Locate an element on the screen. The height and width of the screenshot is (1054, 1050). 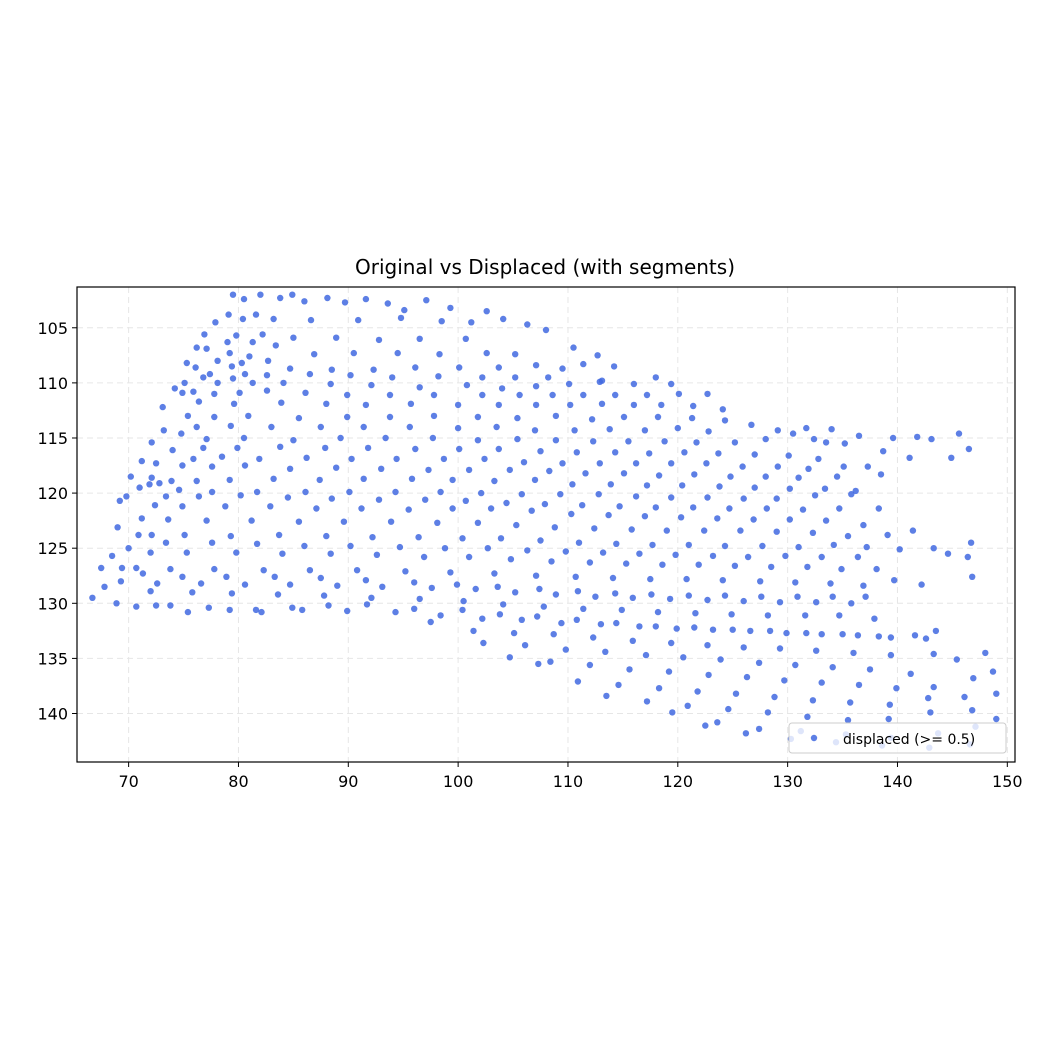
legend-box is located at coordinates (897, 738).